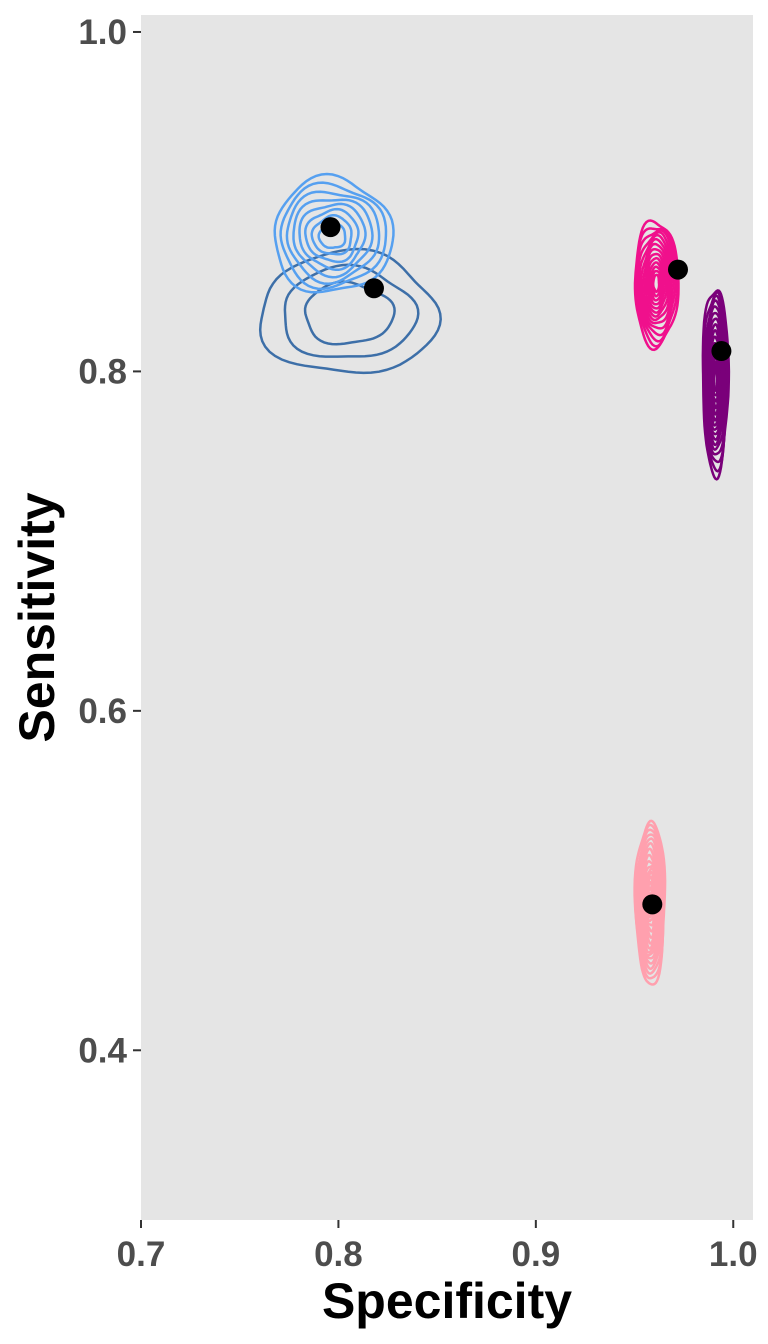 The image size is (768, 1344). I want to click on x-tick-label: 0.9, so click(536, 1254).